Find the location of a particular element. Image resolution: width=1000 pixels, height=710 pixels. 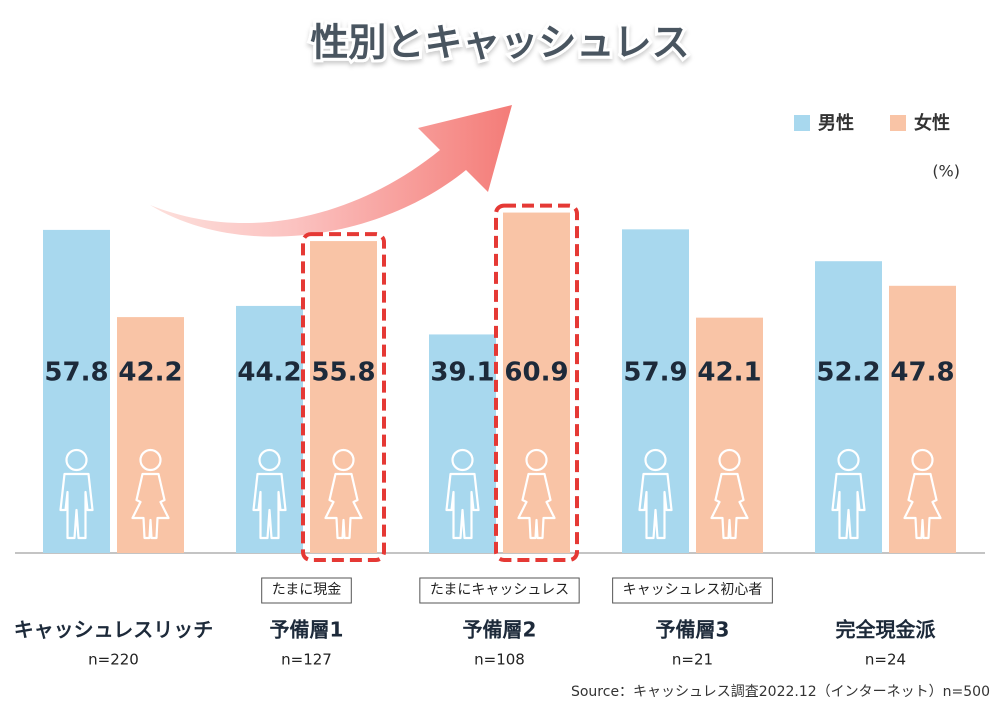

value-label: 39.1 is located at coordinates (462, 373).